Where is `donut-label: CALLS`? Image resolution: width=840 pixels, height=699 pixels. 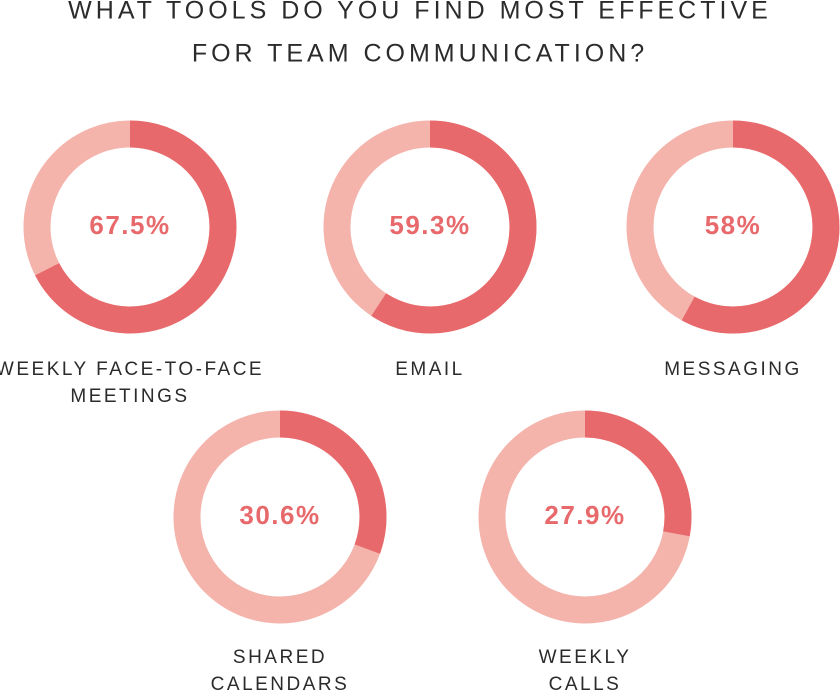
donut-label: CALLS is located at coordinates (585, 684).